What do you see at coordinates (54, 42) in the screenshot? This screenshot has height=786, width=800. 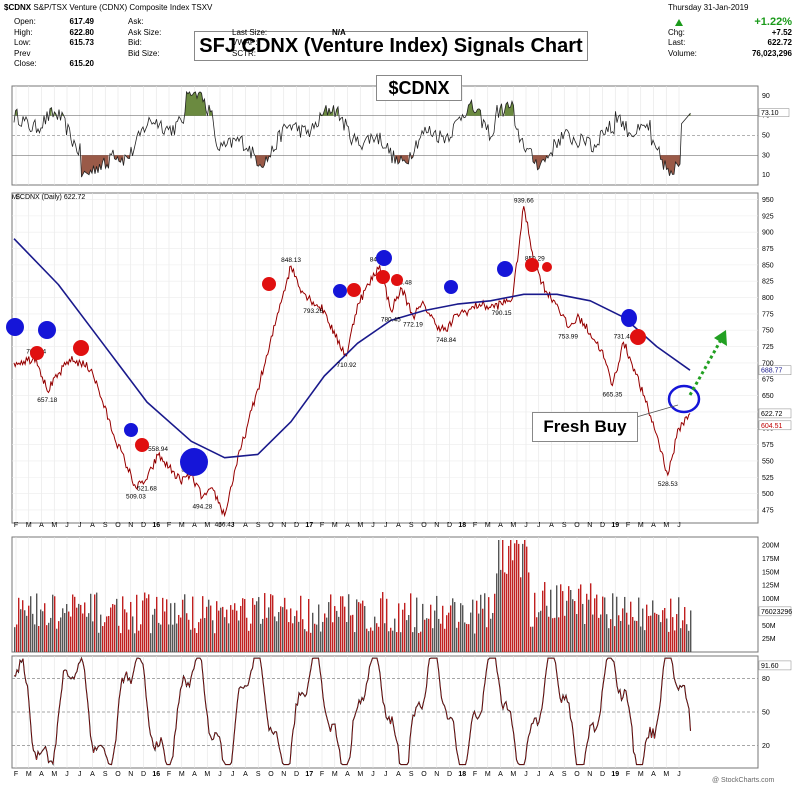 I see `quote-2: Low: 615.73` at bounding box center [54, 42].